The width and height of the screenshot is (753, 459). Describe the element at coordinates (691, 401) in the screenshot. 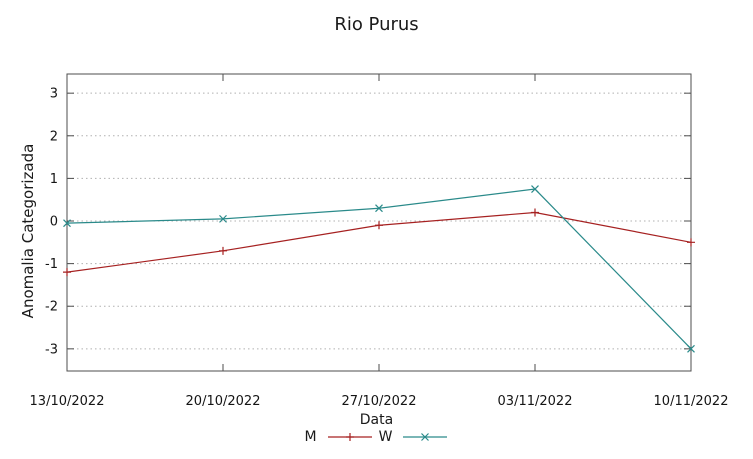

I see `x-tick-label: 10/11/2022` at that location.